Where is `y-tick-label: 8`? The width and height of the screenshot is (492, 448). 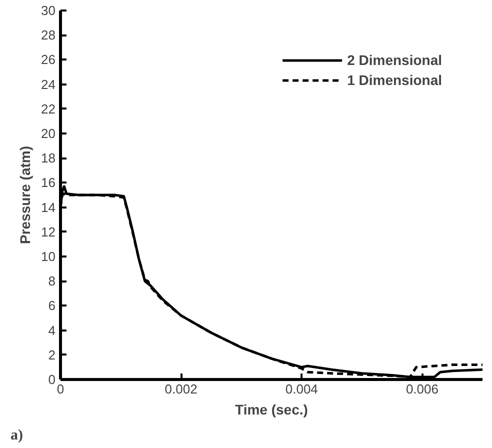 y-tick-label: 8 is located at coordinates (52, 281).